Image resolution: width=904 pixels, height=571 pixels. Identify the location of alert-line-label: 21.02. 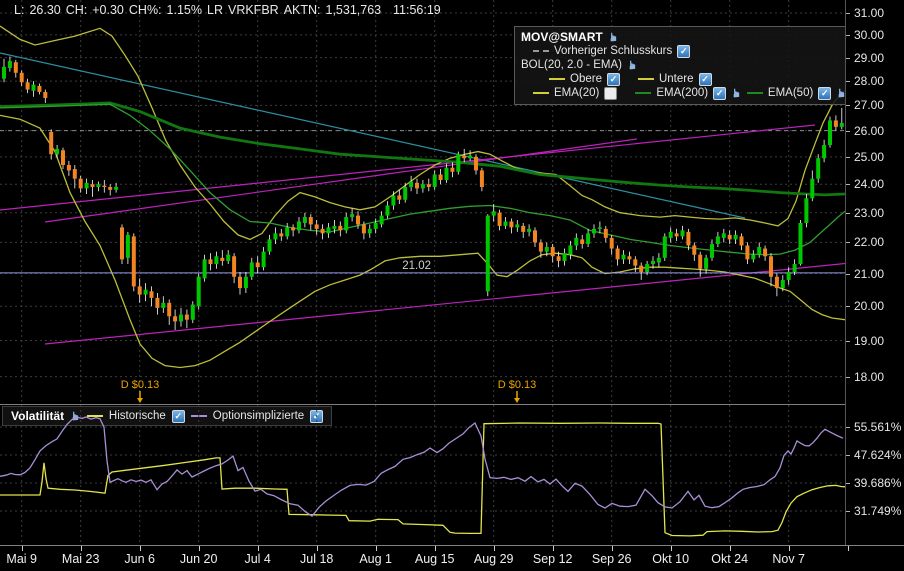
(416, 266).